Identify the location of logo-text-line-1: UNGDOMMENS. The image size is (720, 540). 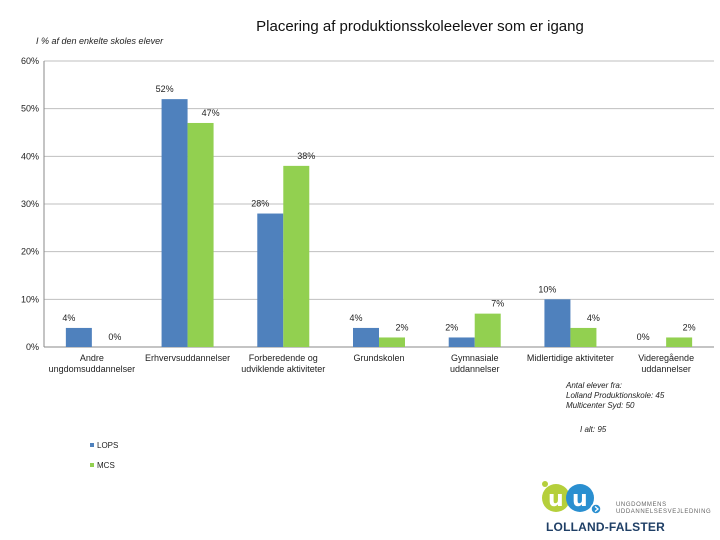
(641, 505).